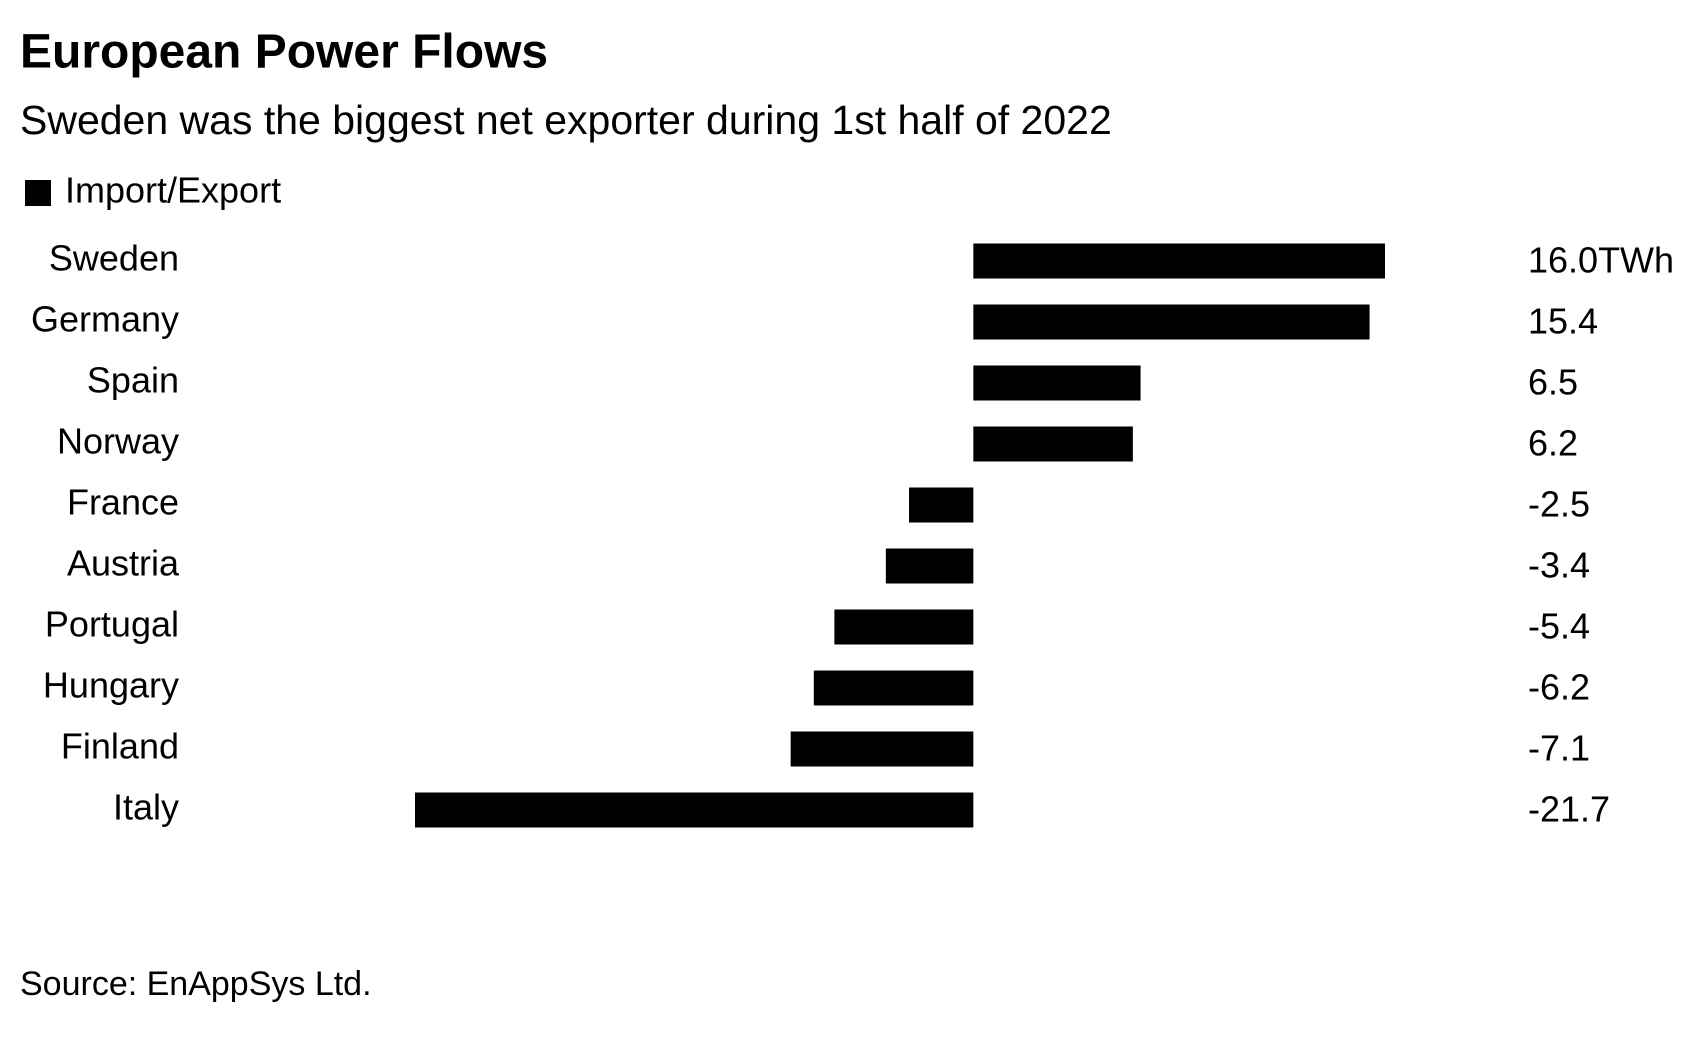  I want to click on category-label: Finland, so click(120, 746).